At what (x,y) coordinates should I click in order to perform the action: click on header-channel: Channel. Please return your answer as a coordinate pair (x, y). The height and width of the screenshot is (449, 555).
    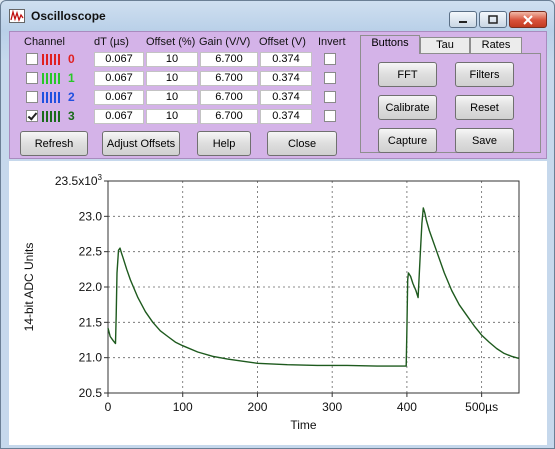
    Looking at the image, I should click on (44, 42).